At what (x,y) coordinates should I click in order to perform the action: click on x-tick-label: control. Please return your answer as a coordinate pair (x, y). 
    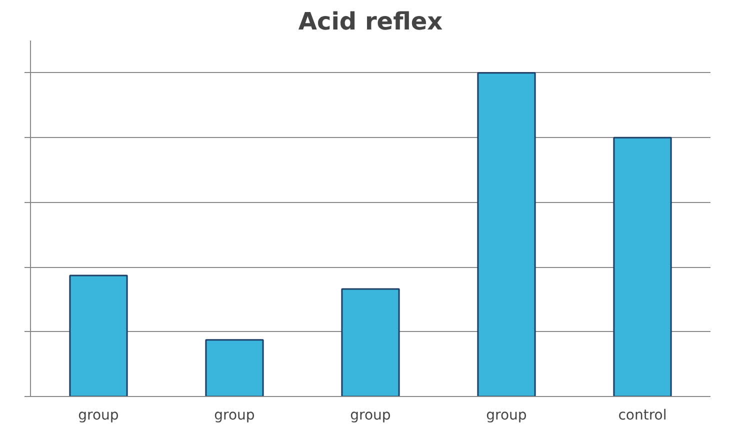
    Looking at the image, I should click on (642, 416).